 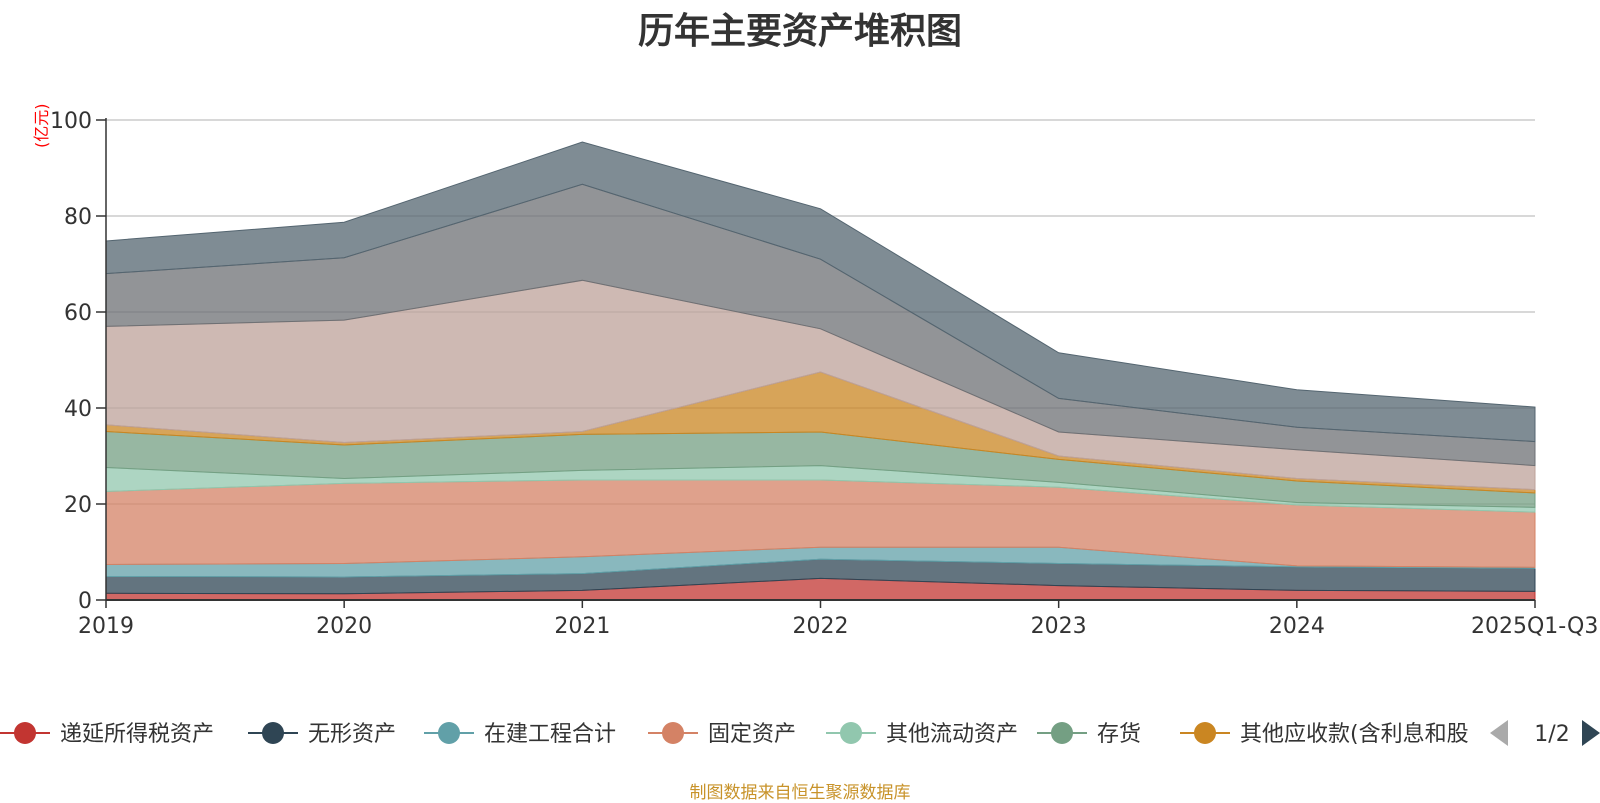 I want to click on legend-item: 固定资产, so click(x=722, y=734).